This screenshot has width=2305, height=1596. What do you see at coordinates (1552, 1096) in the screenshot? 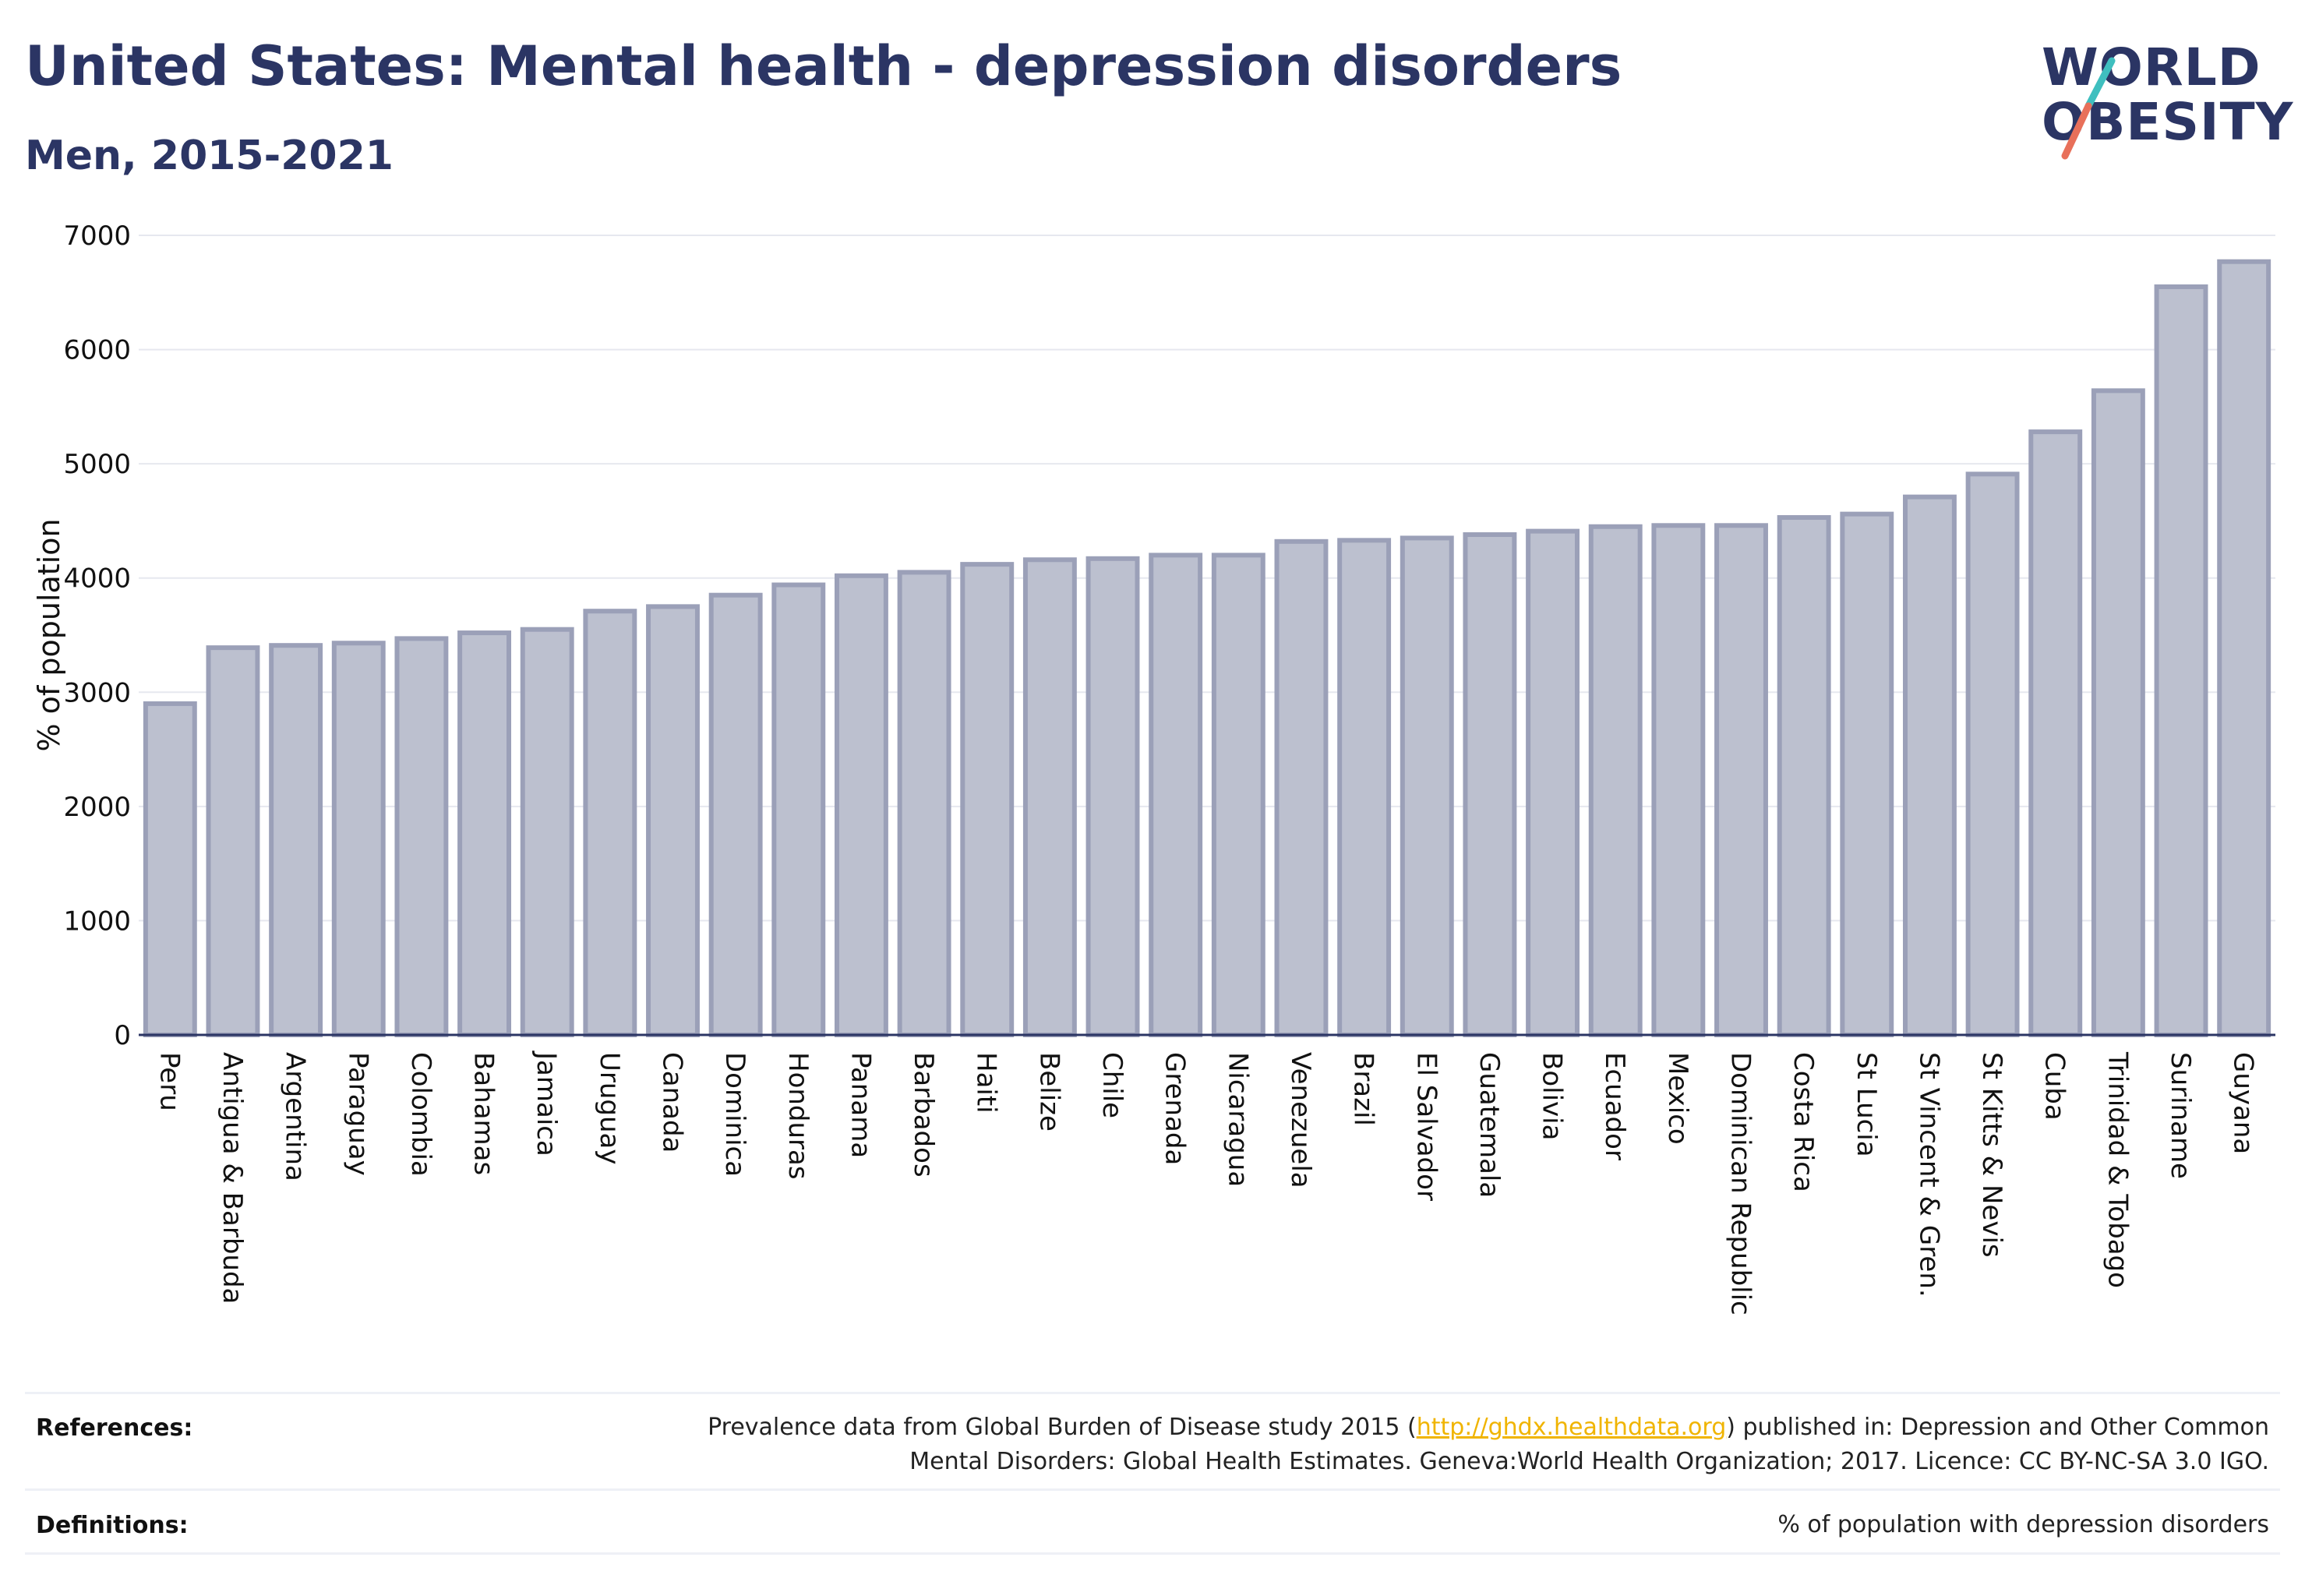
I see `x-tick-label: Bolivia` at bounding box center [1552, 1096].